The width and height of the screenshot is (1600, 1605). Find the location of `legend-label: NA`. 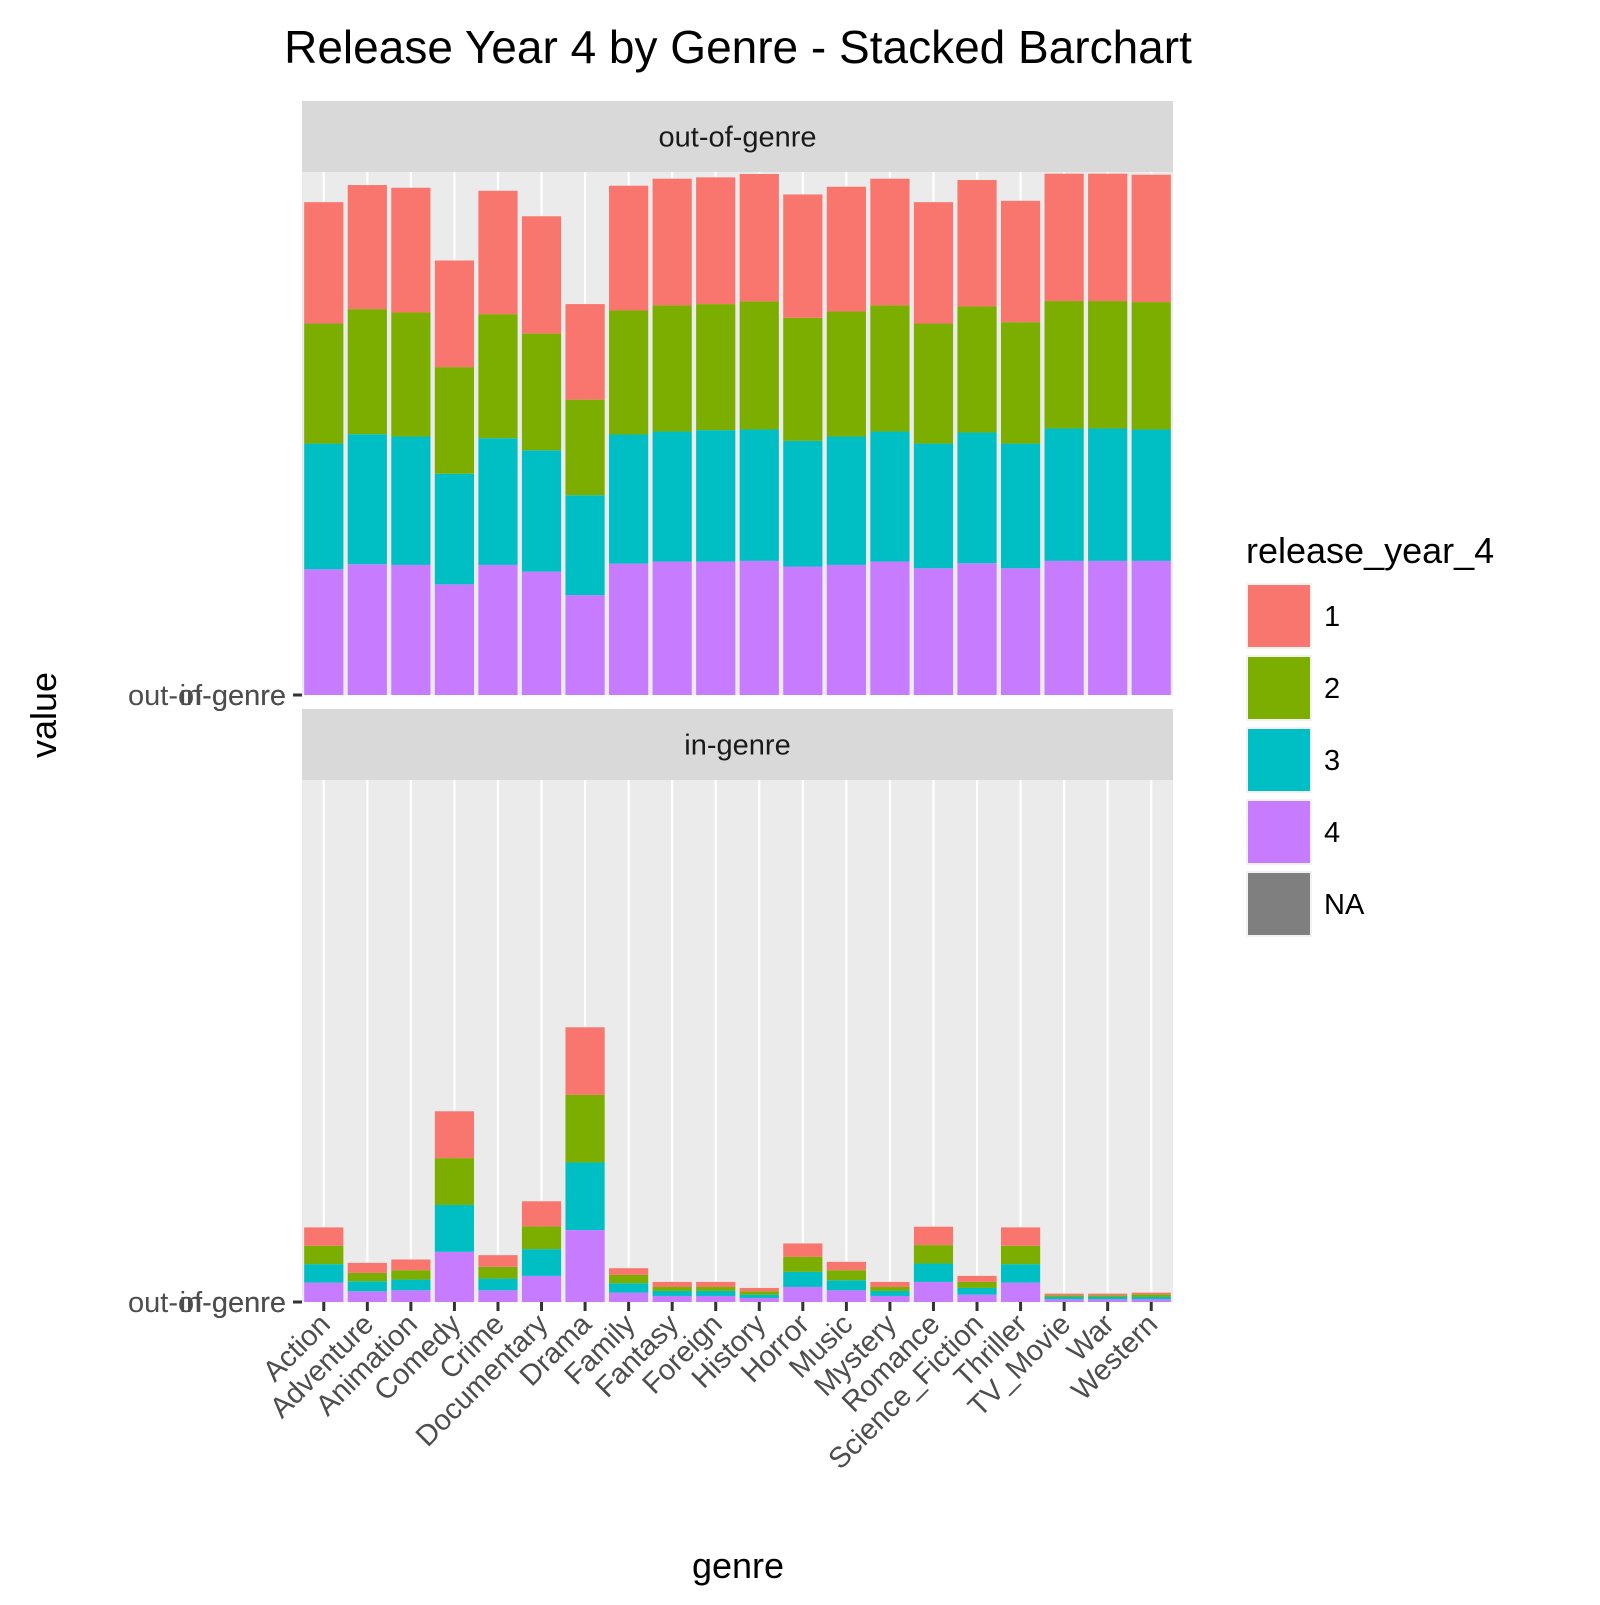

legend-label: NA is located at coordinates (1344, 905).